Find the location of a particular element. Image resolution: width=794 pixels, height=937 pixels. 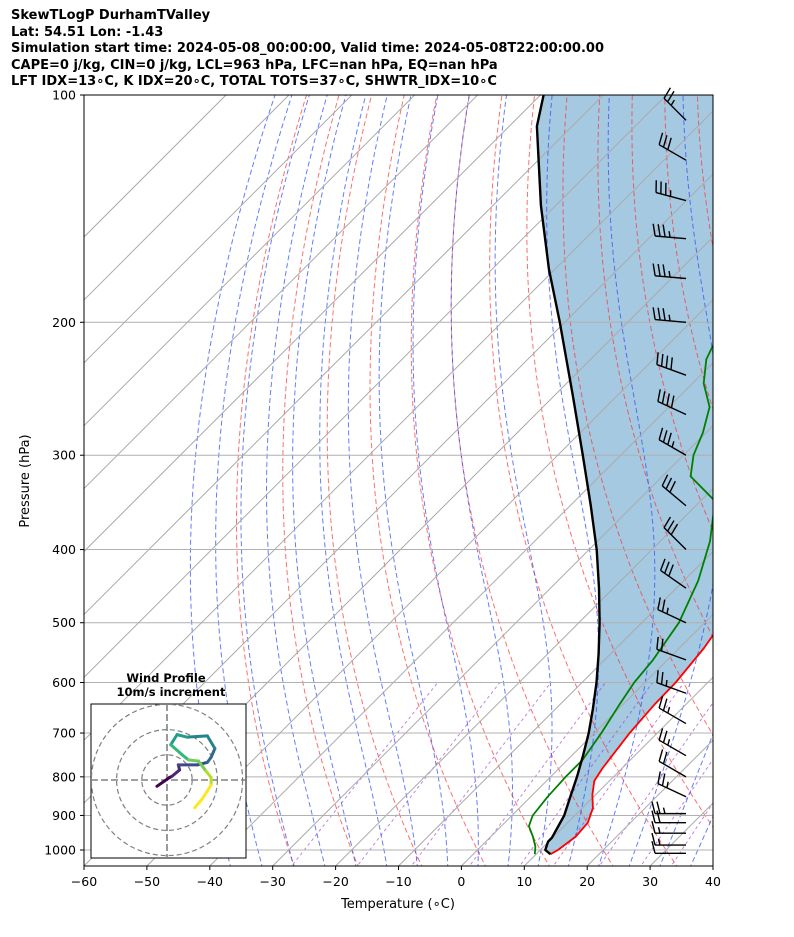

y-tick-label: 600 is located at coordinates (64, 682).